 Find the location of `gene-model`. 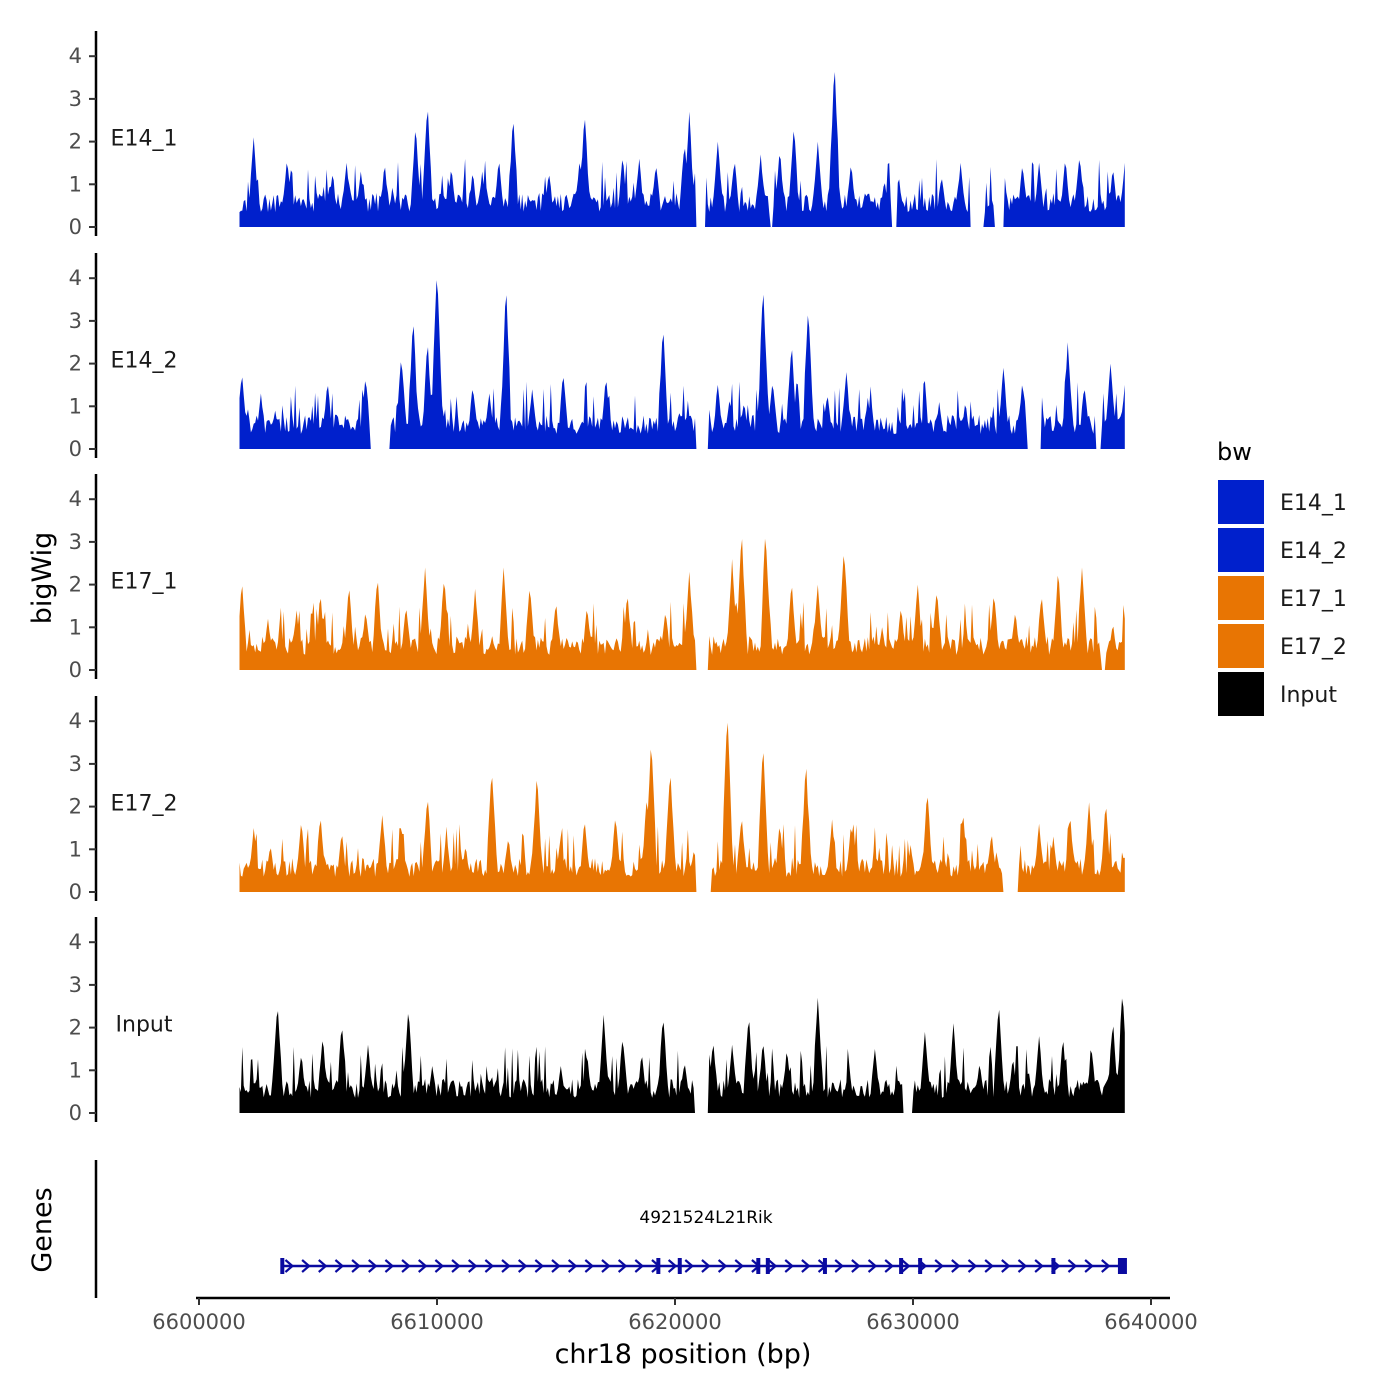

gene-model is located at coordinates (703, 1266).